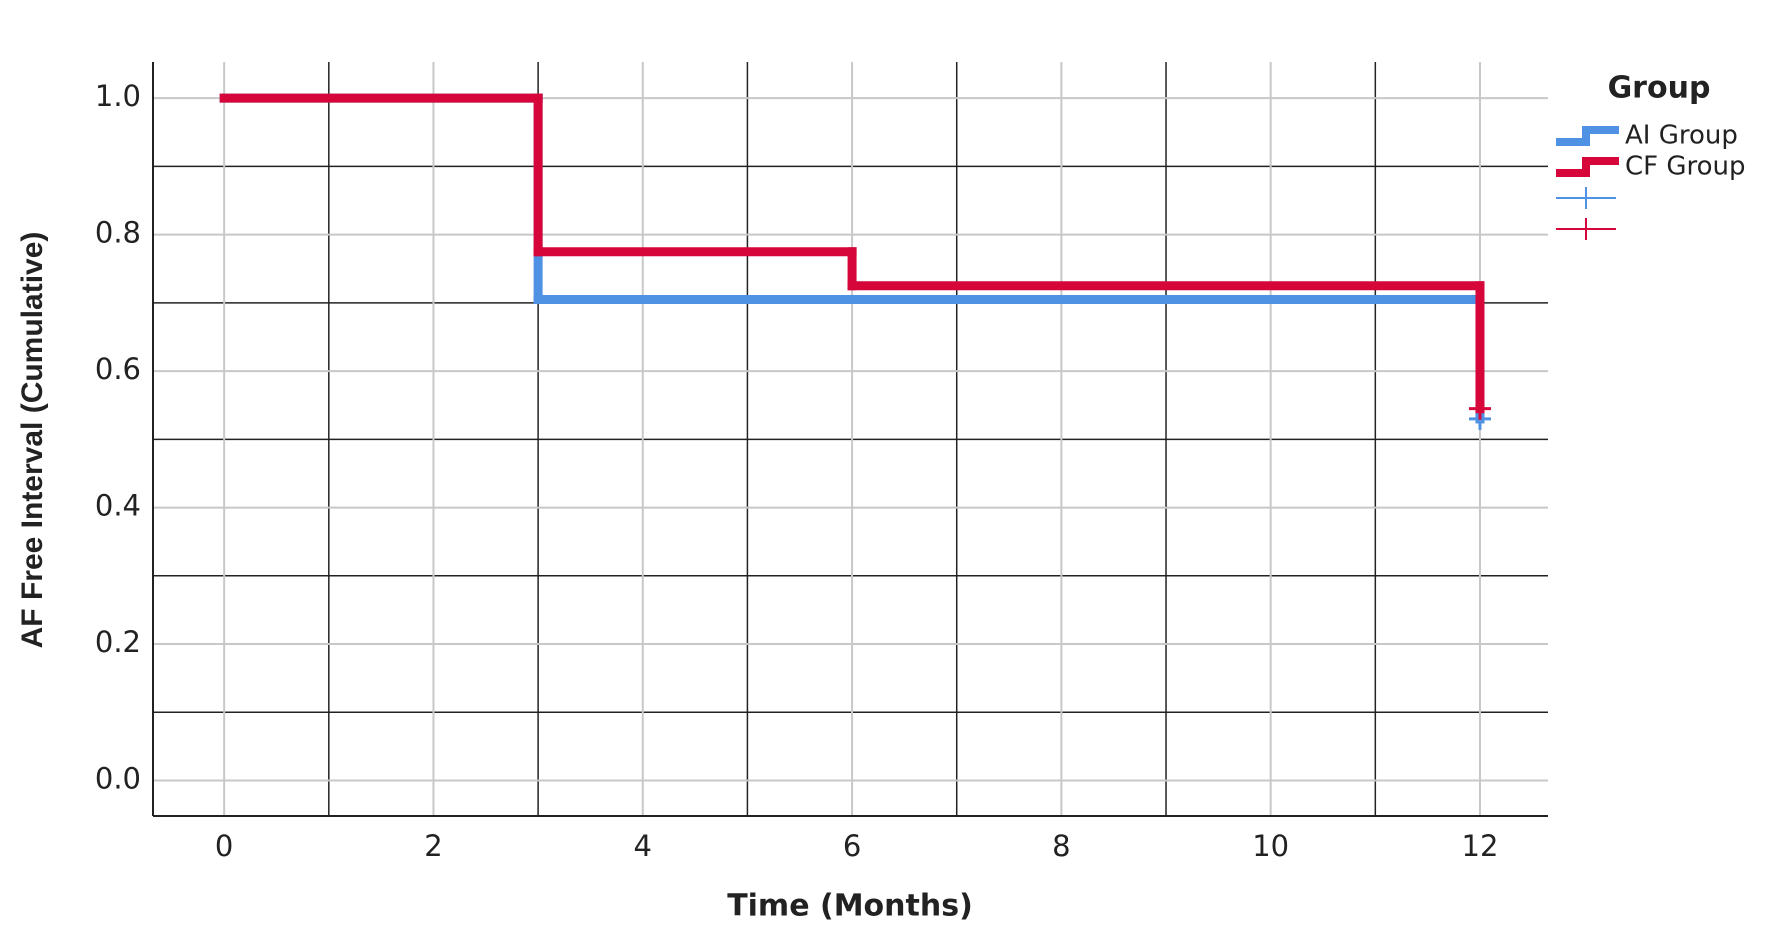 The image size is (1772, 939). What do you see at coordinates (850, 906) in the screenshot?
I see `x-axis-title: Time (Months)` at bounding box center [850, 906].